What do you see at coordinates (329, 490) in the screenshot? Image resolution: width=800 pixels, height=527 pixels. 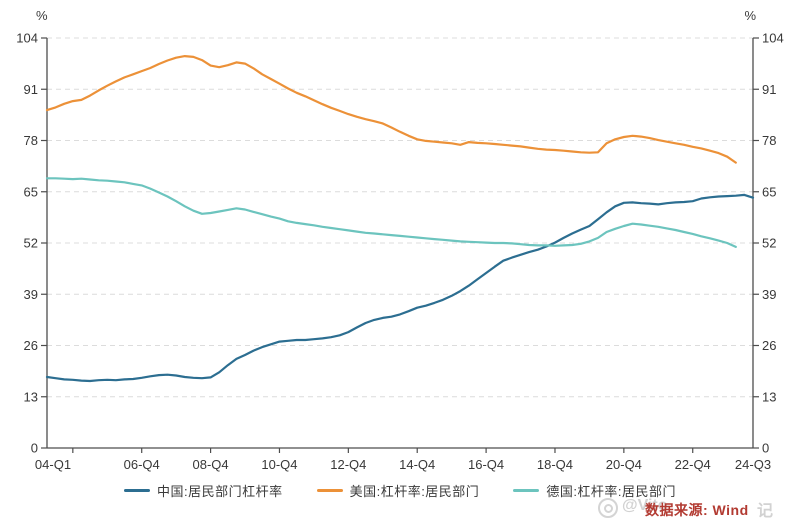 I see `us-line-swatch-icon` at bounding box center [329, 490].